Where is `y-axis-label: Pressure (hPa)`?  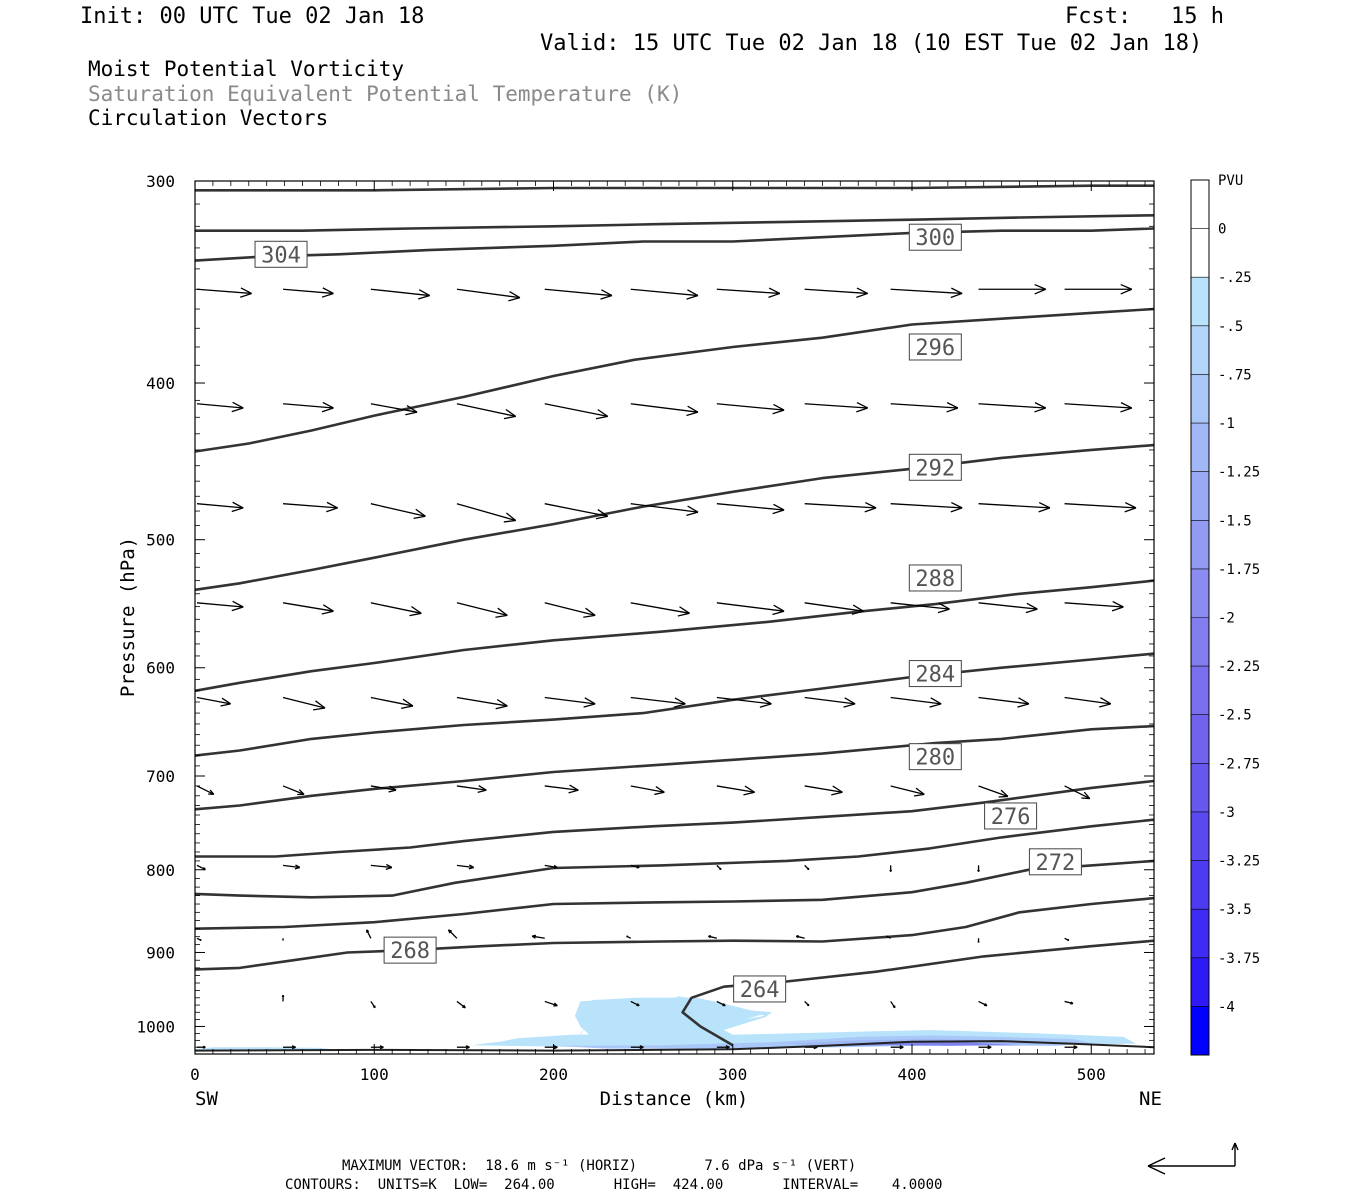 y-axis-label: Pressure (hPa) is located at coordinates (128, 617).